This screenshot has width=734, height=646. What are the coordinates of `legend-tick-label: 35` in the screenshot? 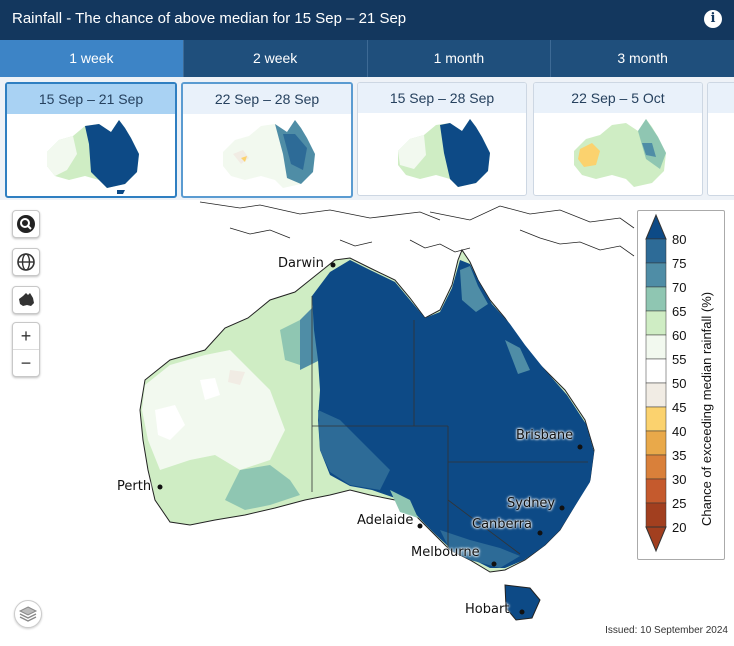 It's located at (679, 455).